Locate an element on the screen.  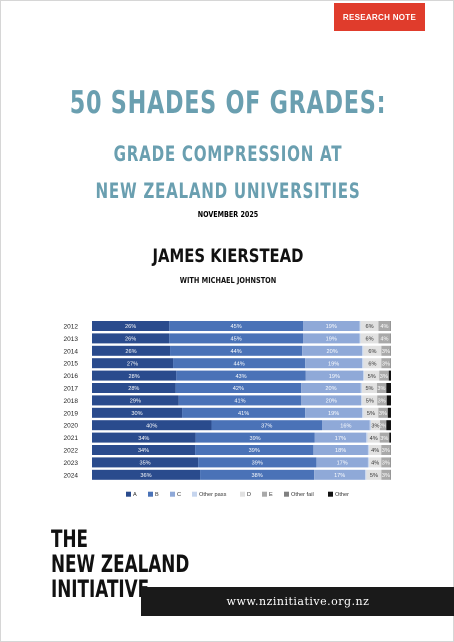
legend-label-b: B is located at coordinates (157, 495).